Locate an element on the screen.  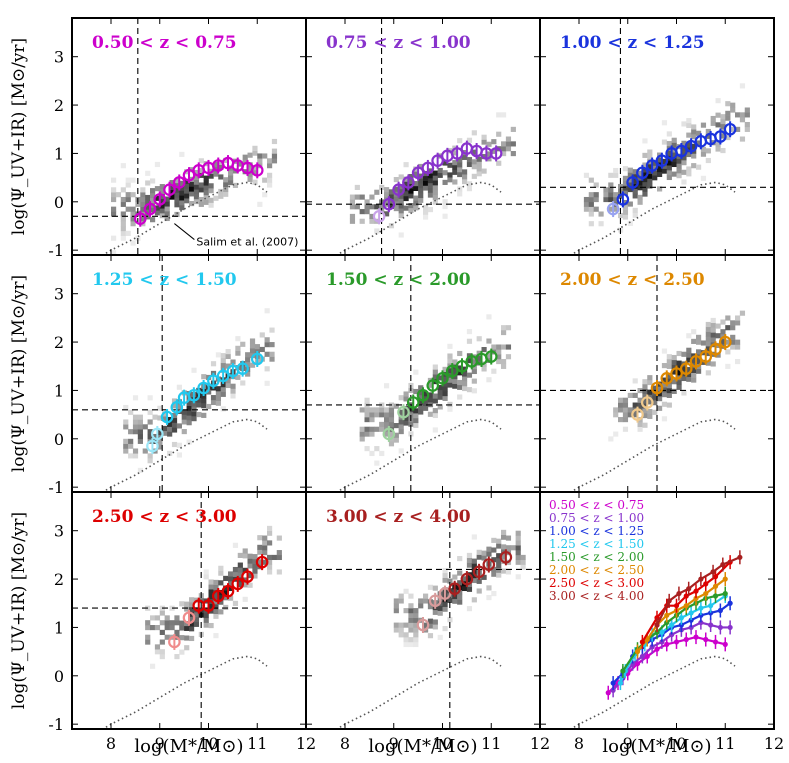
panel-4: -1 0 1 2 3 1.25 < z < 1.50 is located at coordinates (177, 375).